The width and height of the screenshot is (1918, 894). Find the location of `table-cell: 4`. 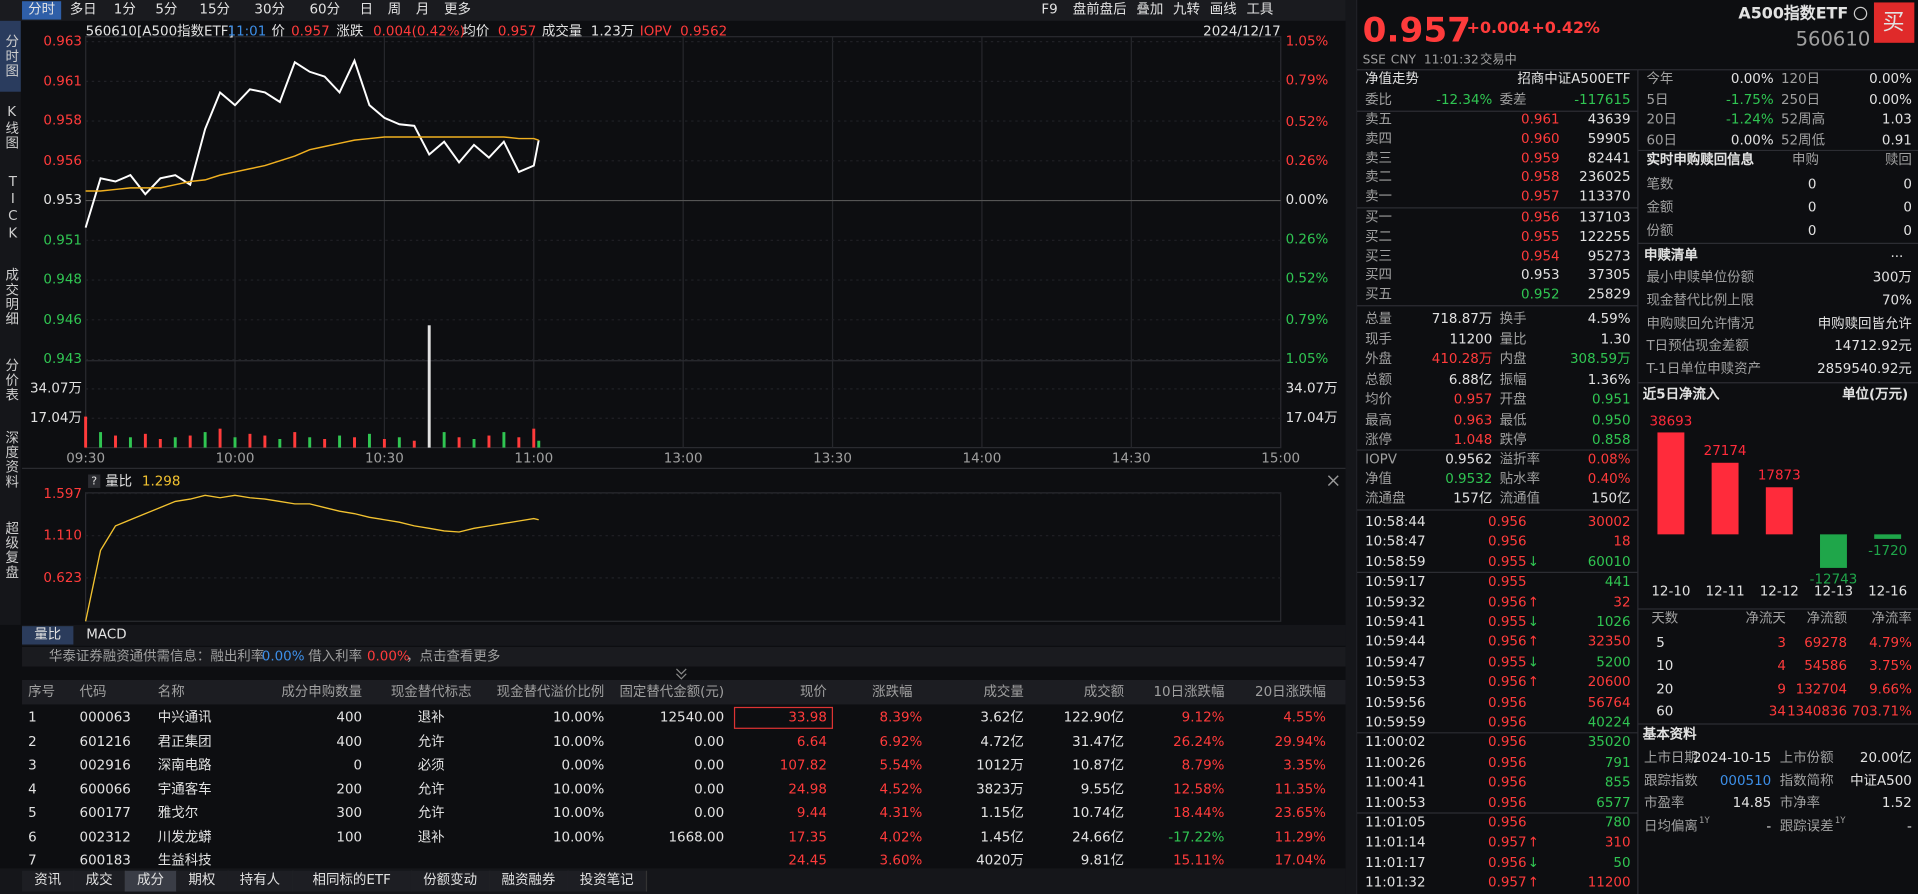

table-cell: 4 is located at coordinates (32, 788).